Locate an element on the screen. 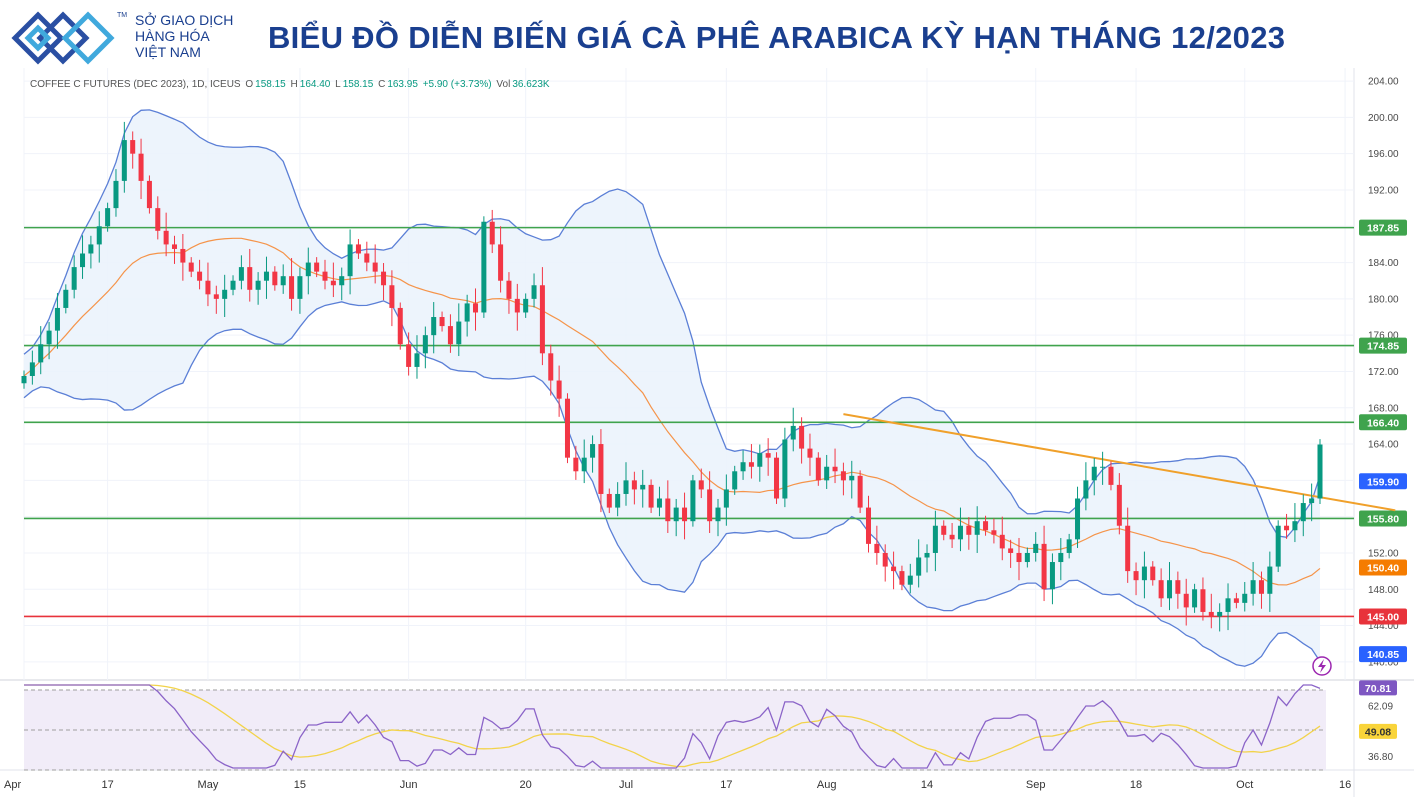 The image size is (1414, 797). y-tick-label: 144.00 is located at coordinates (1383, 626).